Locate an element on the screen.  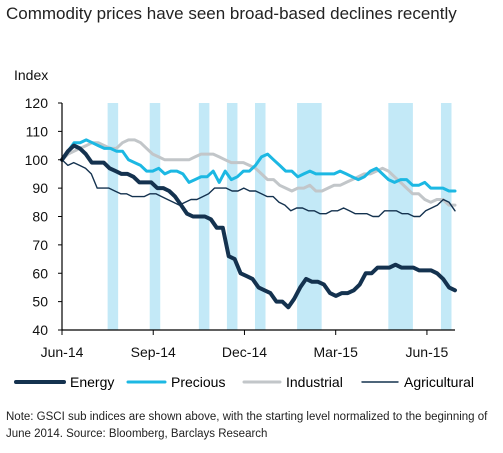
y-tick-label: 90 is located at coordinates (40, 188).